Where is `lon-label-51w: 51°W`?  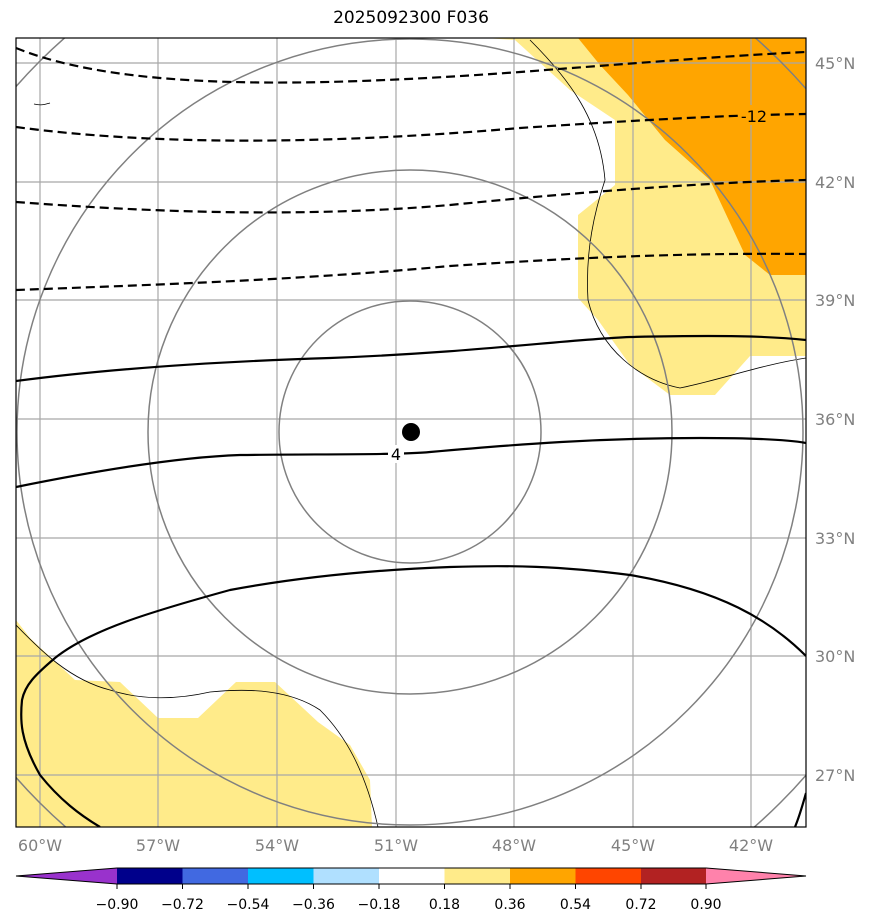 lon-label-51w: 51°W is located at coordinates (396, 845).